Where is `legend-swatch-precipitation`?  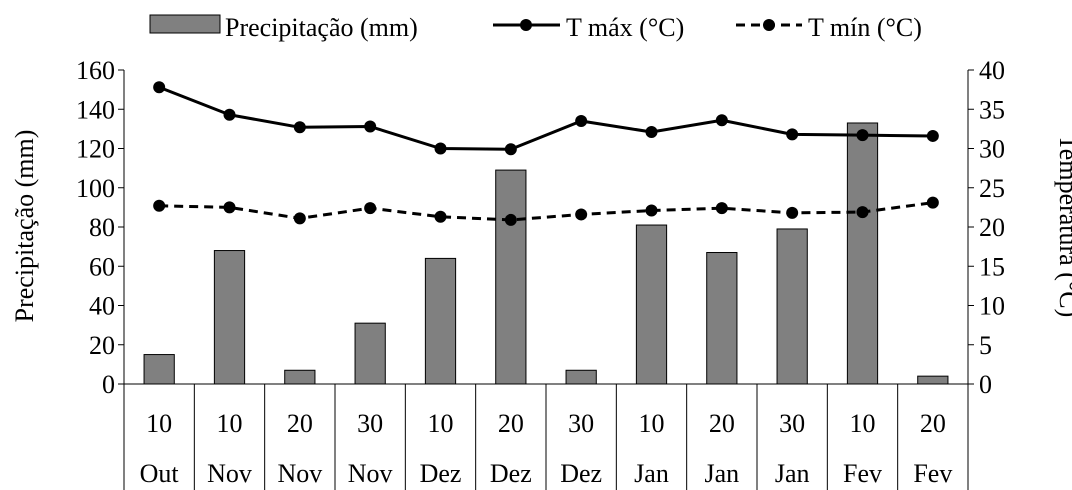
legend-swatch-precipitation is located at coordinates (185, 24).